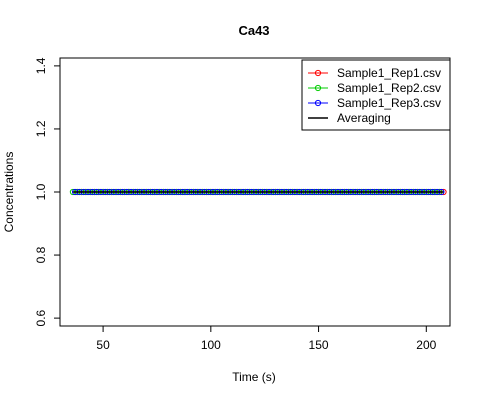 The height and width of the screenshot is (400, 480). I want to click on x-axis: 50 100 150 200, so click(266, 339).